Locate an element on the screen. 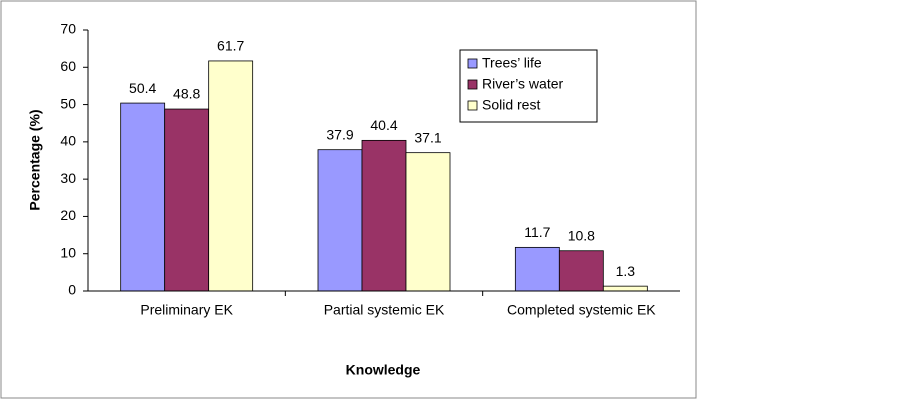 This screenshot has height=401, width=903. y-tick-label: 20 is located at coordinates (68, 215).